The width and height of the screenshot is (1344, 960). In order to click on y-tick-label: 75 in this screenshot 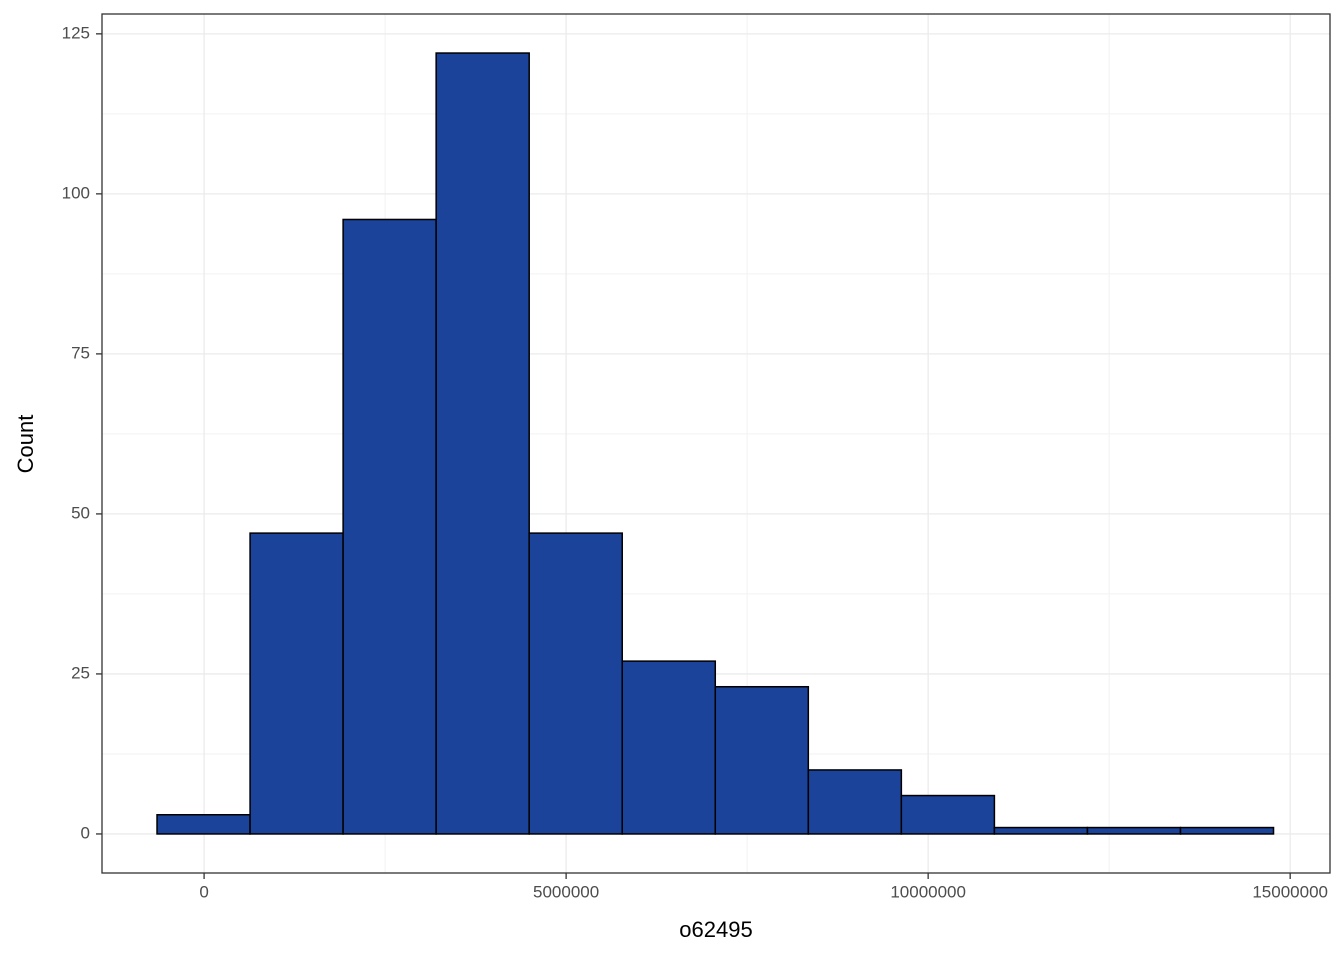, I will do `click(80, 352)`.